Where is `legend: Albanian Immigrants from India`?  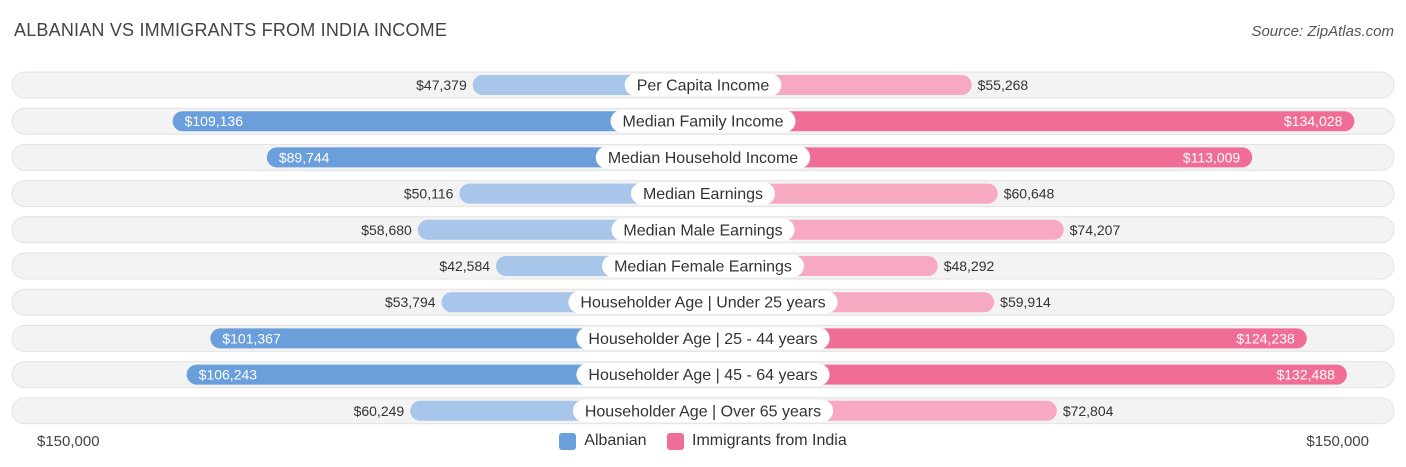 legend: Albanian Immigrants from India is located at coordinates (703, 443).